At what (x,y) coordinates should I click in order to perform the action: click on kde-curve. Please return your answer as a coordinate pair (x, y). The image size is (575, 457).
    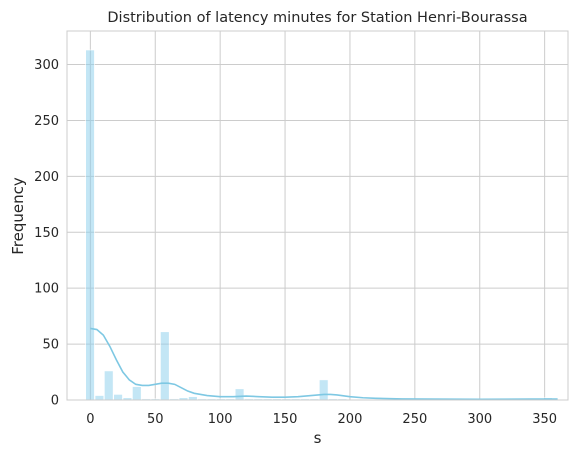
    Looking at the image, I should click on (324, 364).